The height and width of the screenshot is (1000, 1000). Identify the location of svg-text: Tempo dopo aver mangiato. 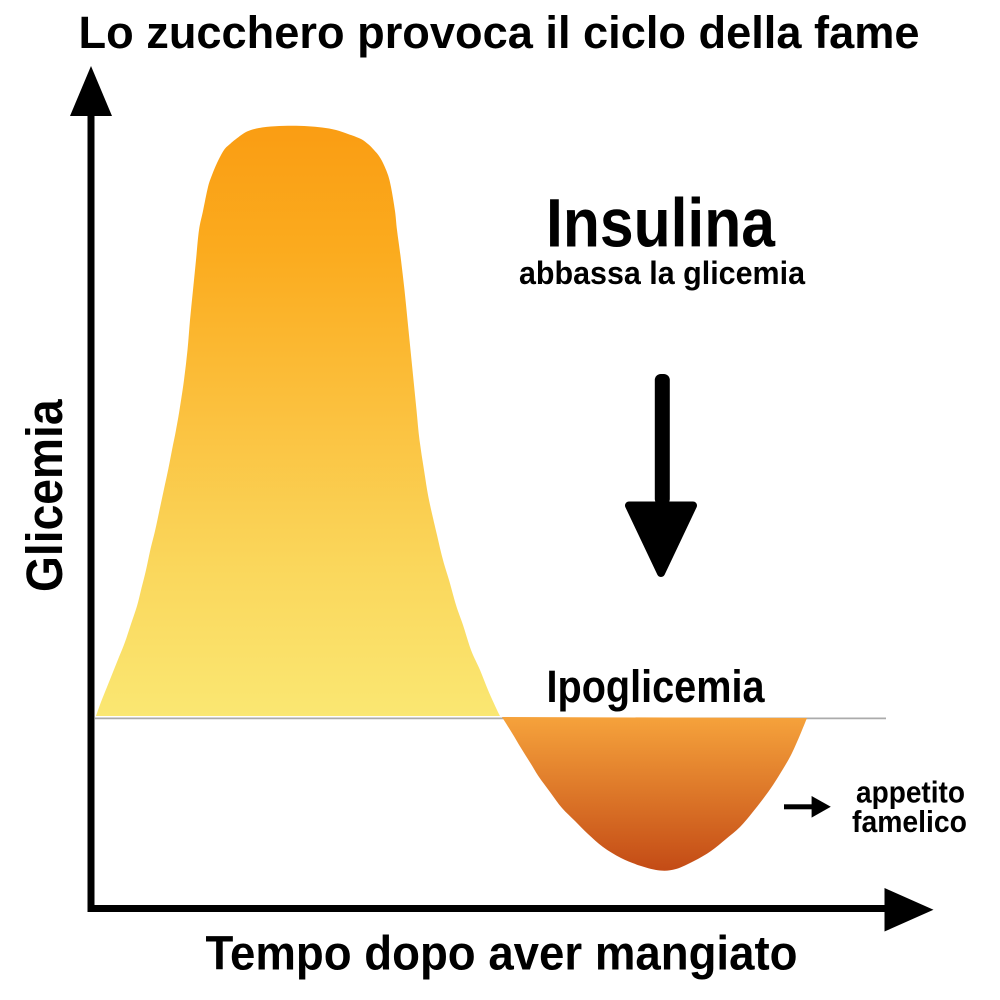
(502, 954).